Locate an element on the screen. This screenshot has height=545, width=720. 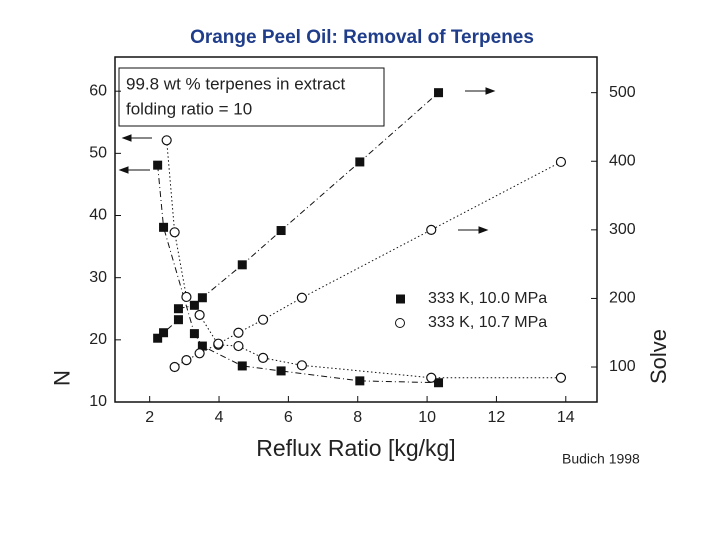
x-tick-label: 4 is located at coordinates (219, 417).